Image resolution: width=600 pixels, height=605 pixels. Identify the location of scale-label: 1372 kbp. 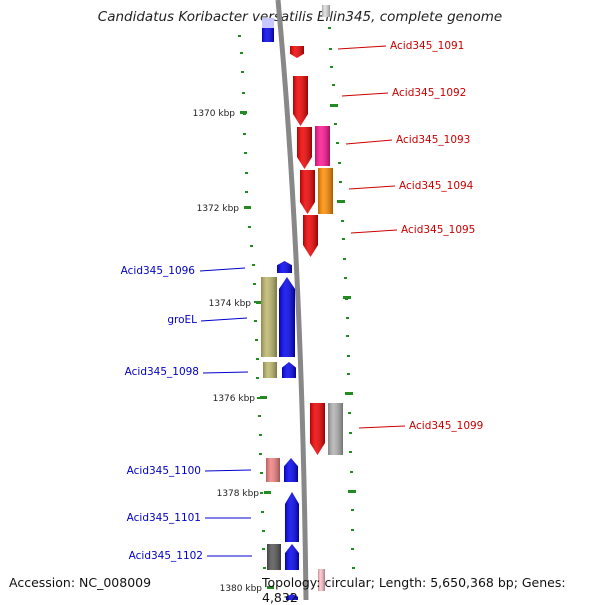
(218, 209).